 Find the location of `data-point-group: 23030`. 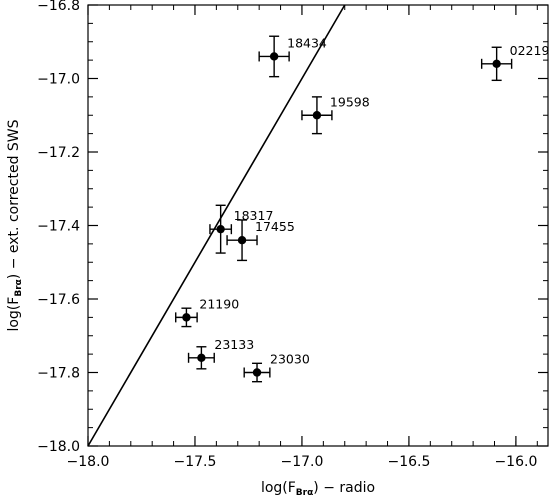

data-point-group: 23030 is located at coordinates (276, 367).